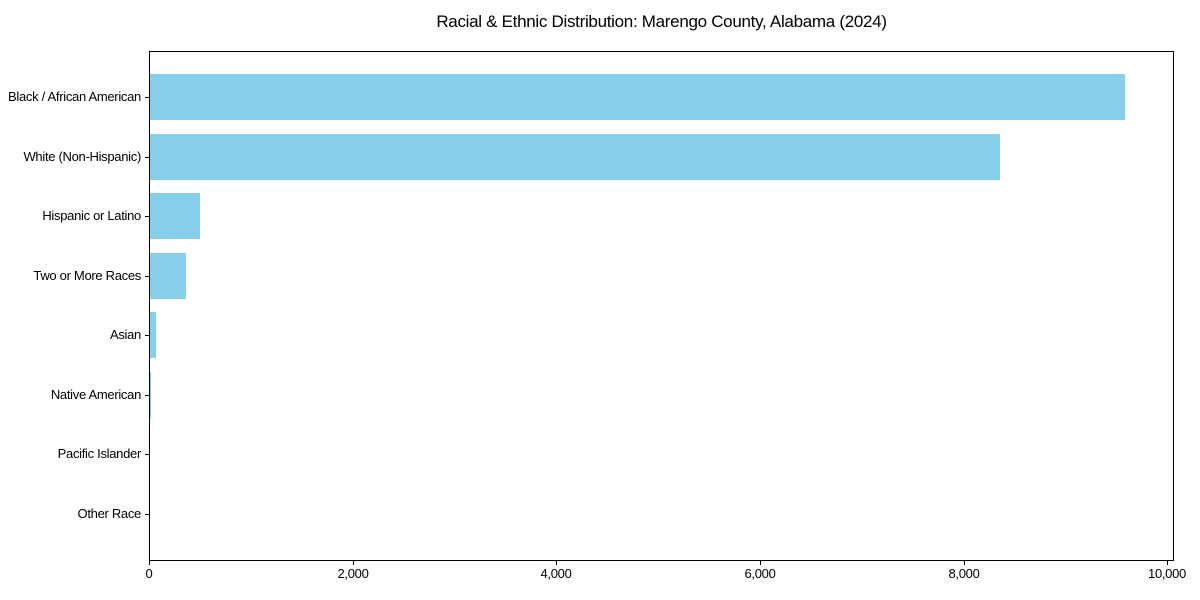  I want to click on x-axis-tick-label: 6,000, so click(760, 573).